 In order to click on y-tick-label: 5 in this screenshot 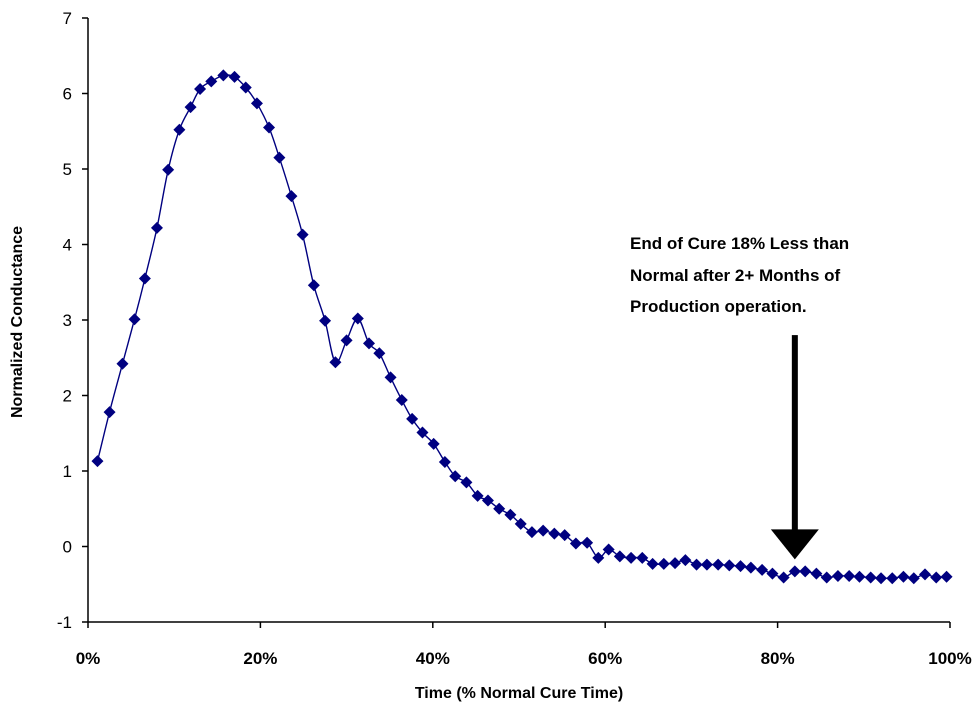, I will do `click(67, 169)`.